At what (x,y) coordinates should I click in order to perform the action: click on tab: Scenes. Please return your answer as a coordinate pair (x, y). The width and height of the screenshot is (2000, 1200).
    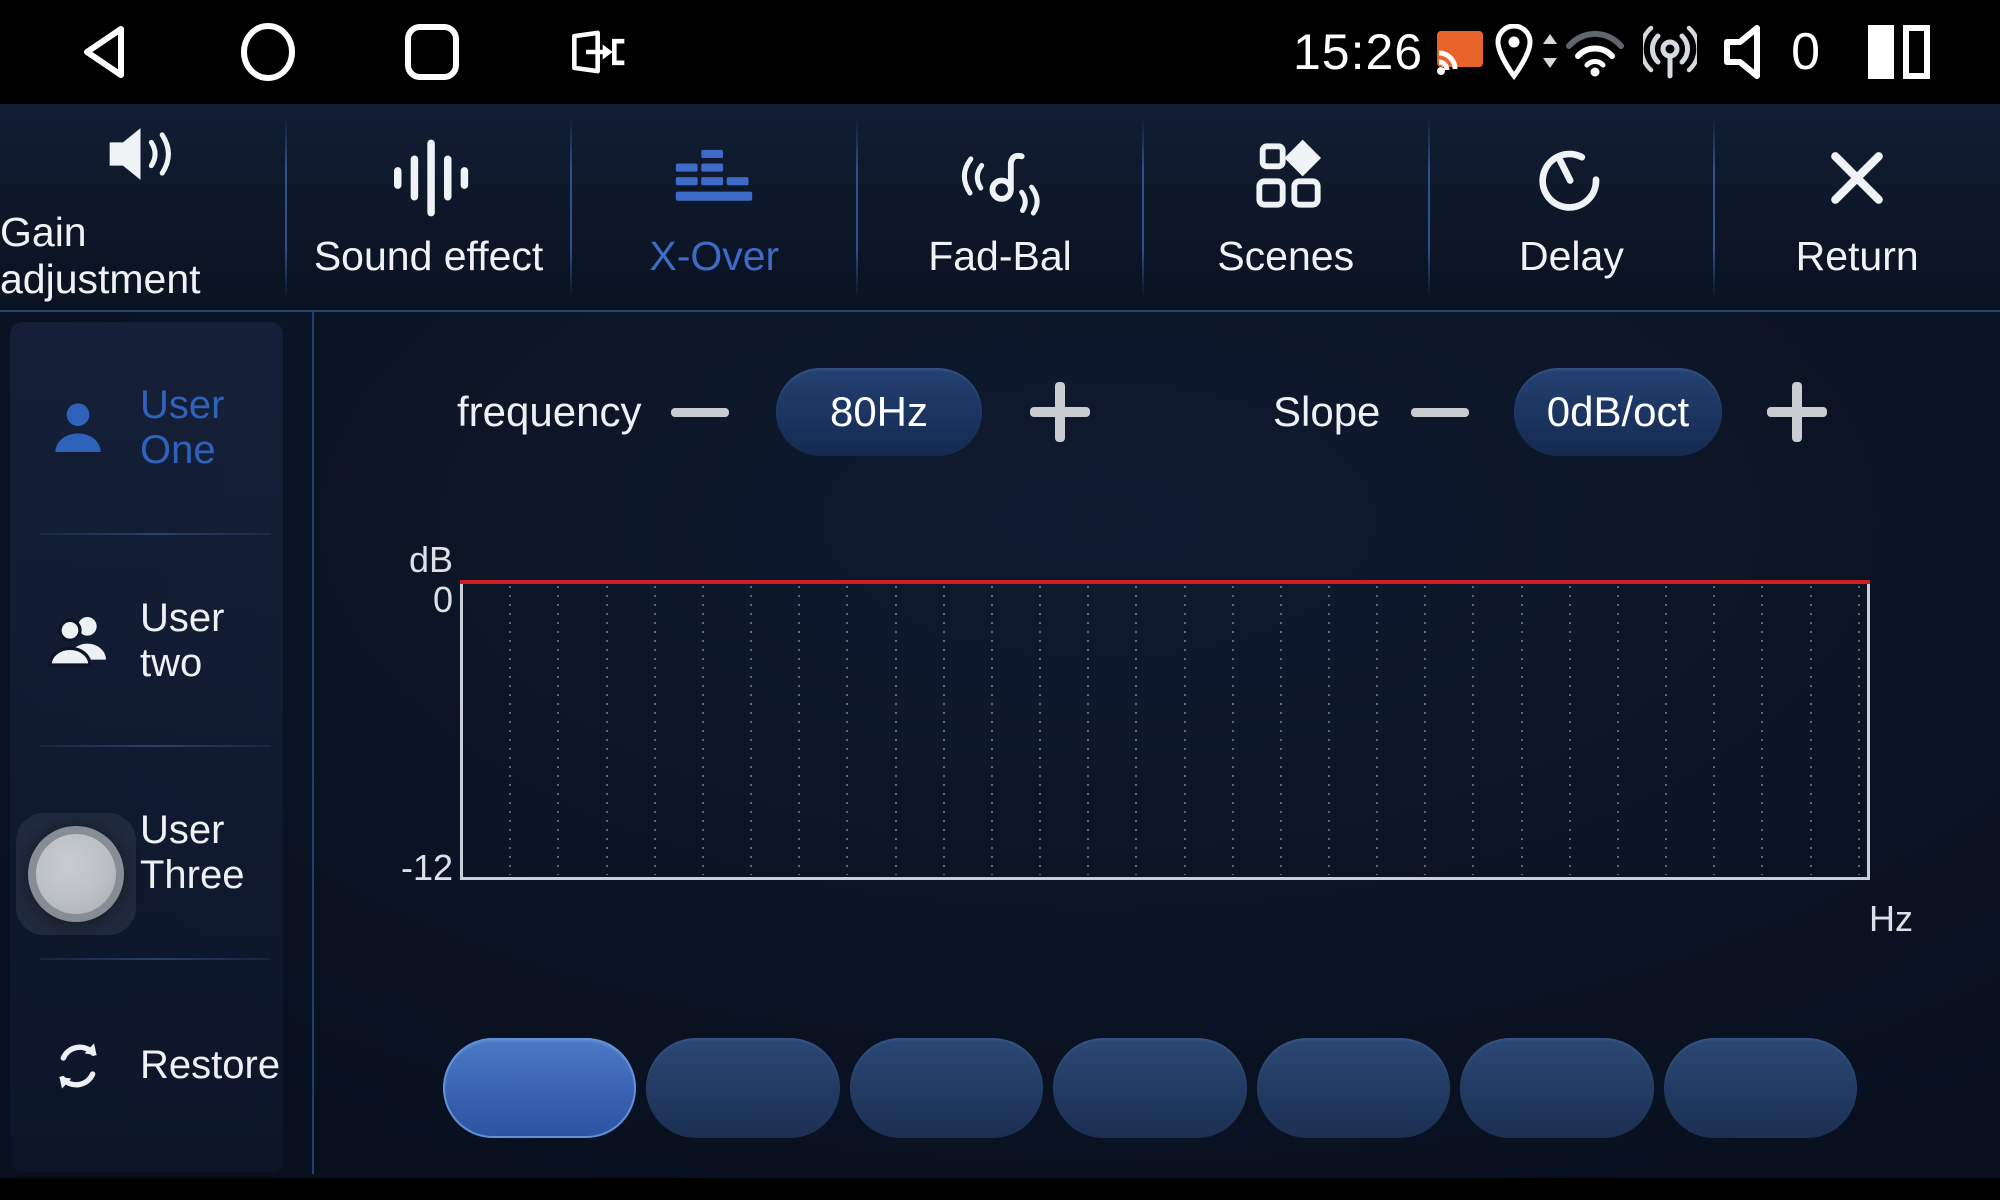
    Looking at the image, I should click on (1285, 207).